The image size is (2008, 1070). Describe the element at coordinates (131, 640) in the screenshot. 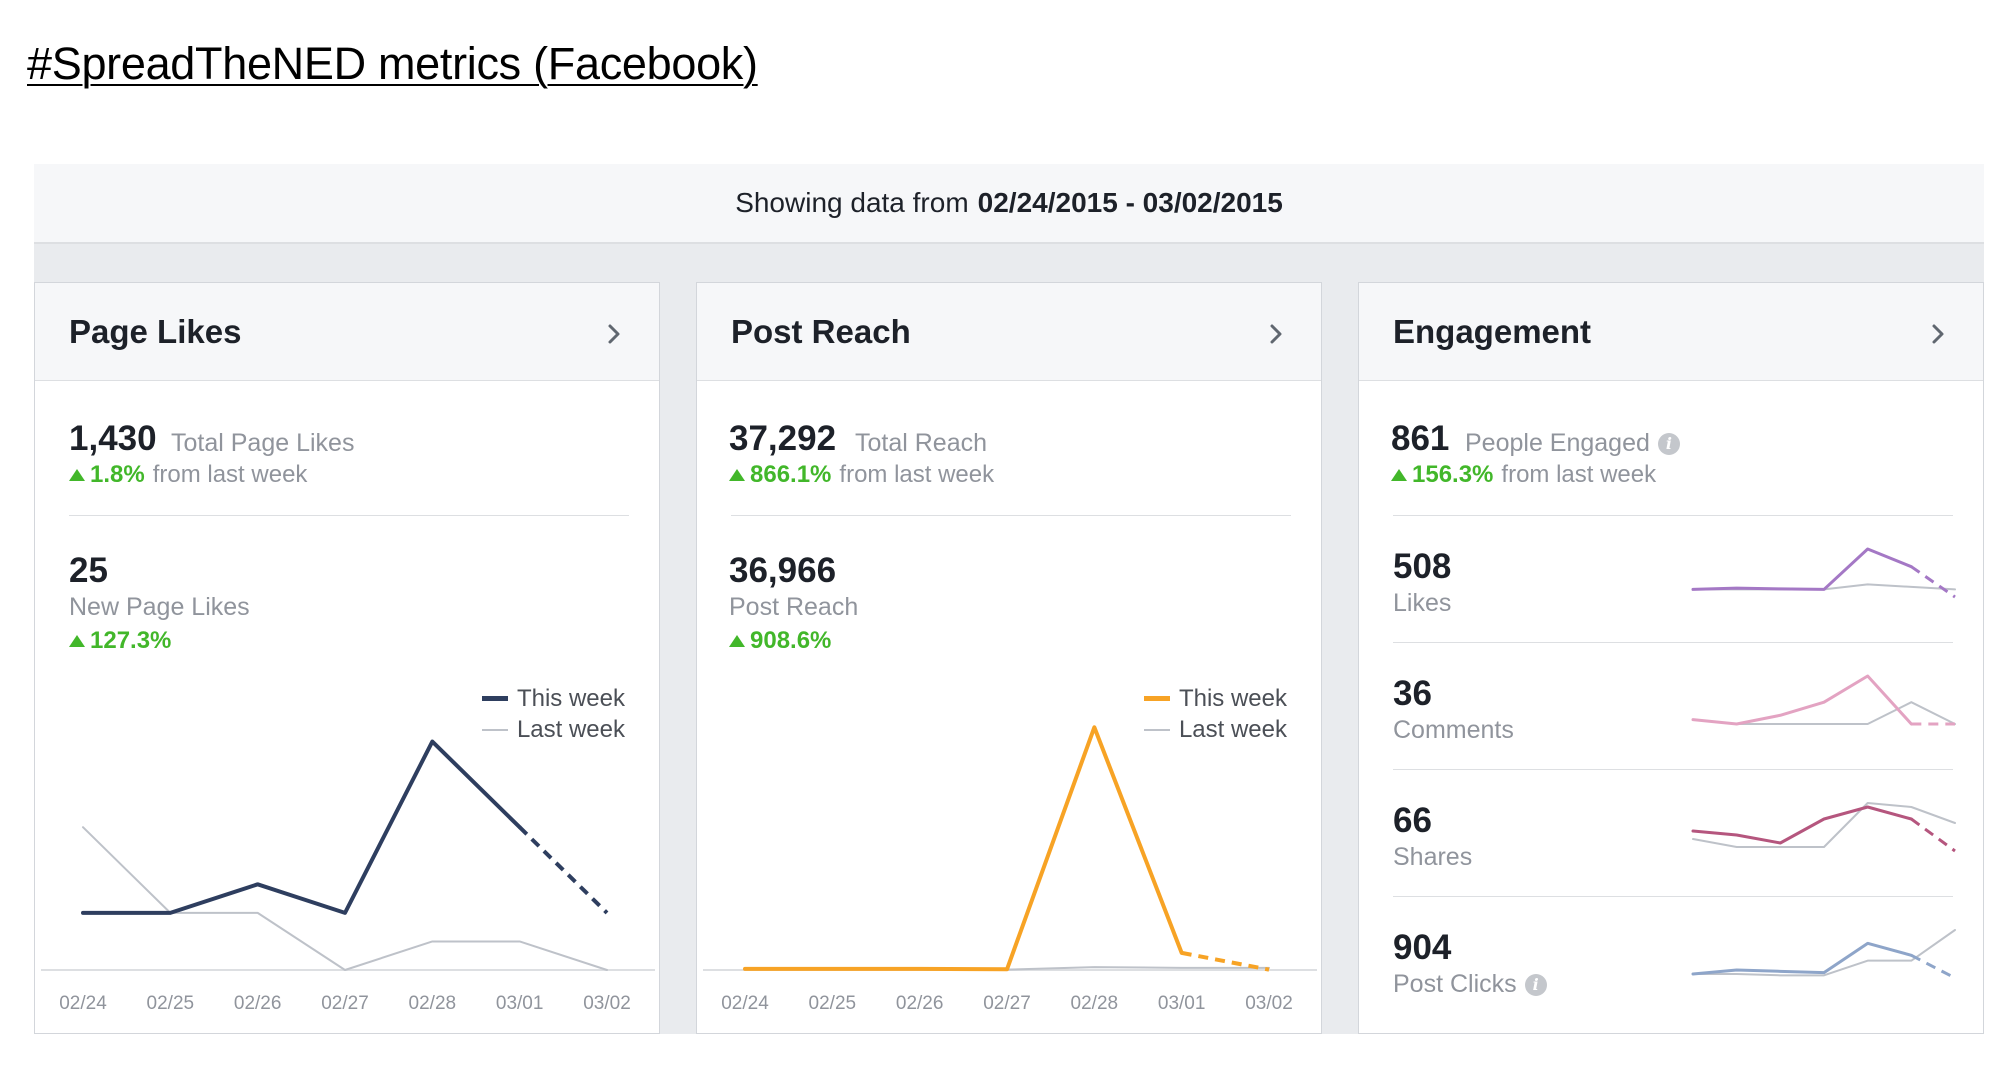

I see `delta-value: 127.3%` at that location.